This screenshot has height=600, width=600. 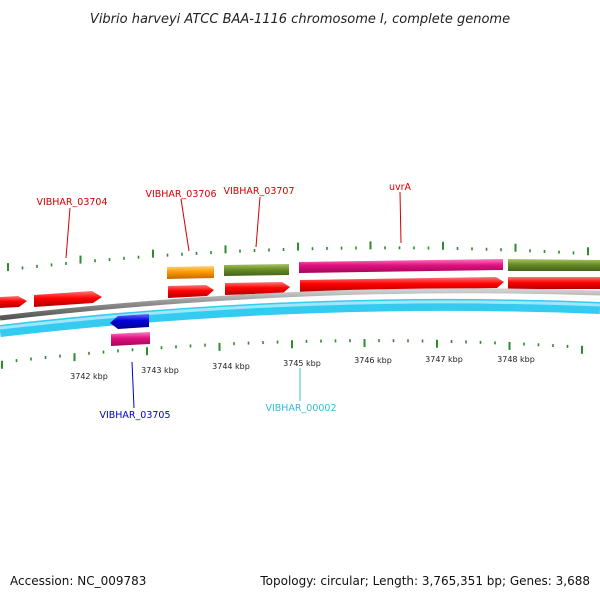 I want to click on feature-track-upper, so click(x=383, y=269).